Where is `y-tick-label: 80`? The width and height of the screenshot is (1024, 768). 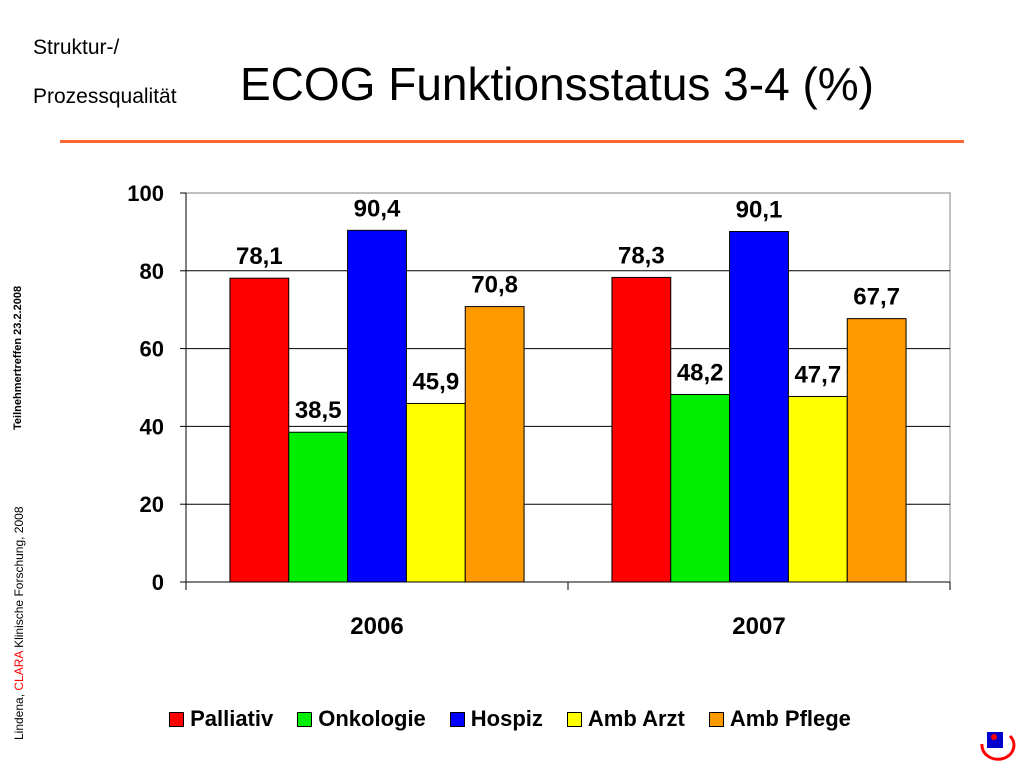 y-tick-label: 80 is located at coordinates (152, 271).